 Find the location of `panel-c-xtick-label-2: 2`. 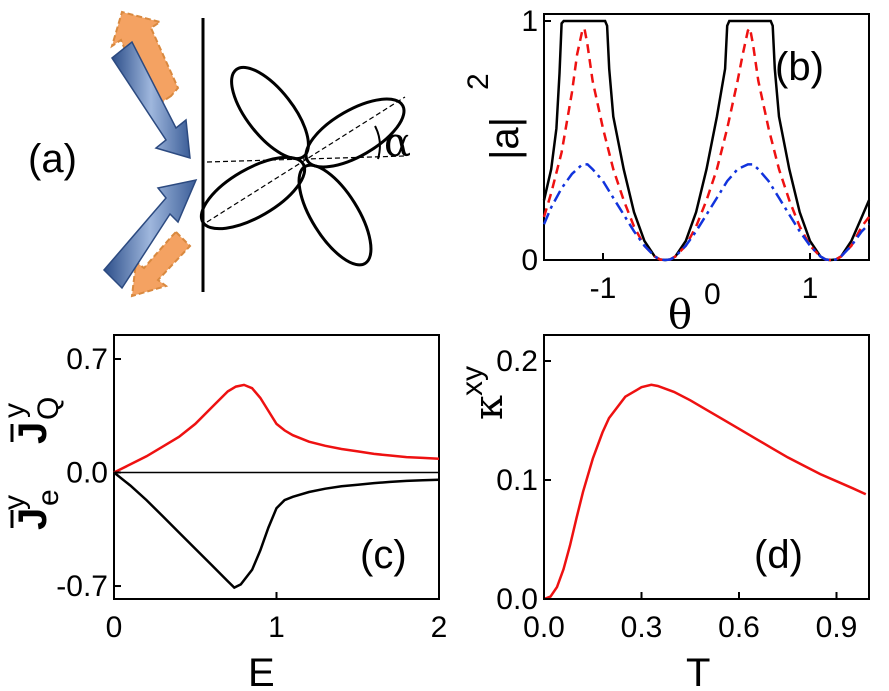

panel-c-xtick-label-2: 2 is located at coordinates (439, 627).